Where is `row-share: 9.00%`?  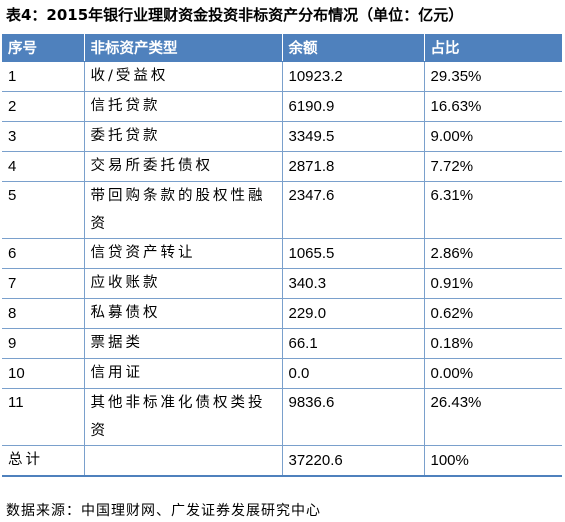 row-share: 9.00% is located at coordinates (493, 136).